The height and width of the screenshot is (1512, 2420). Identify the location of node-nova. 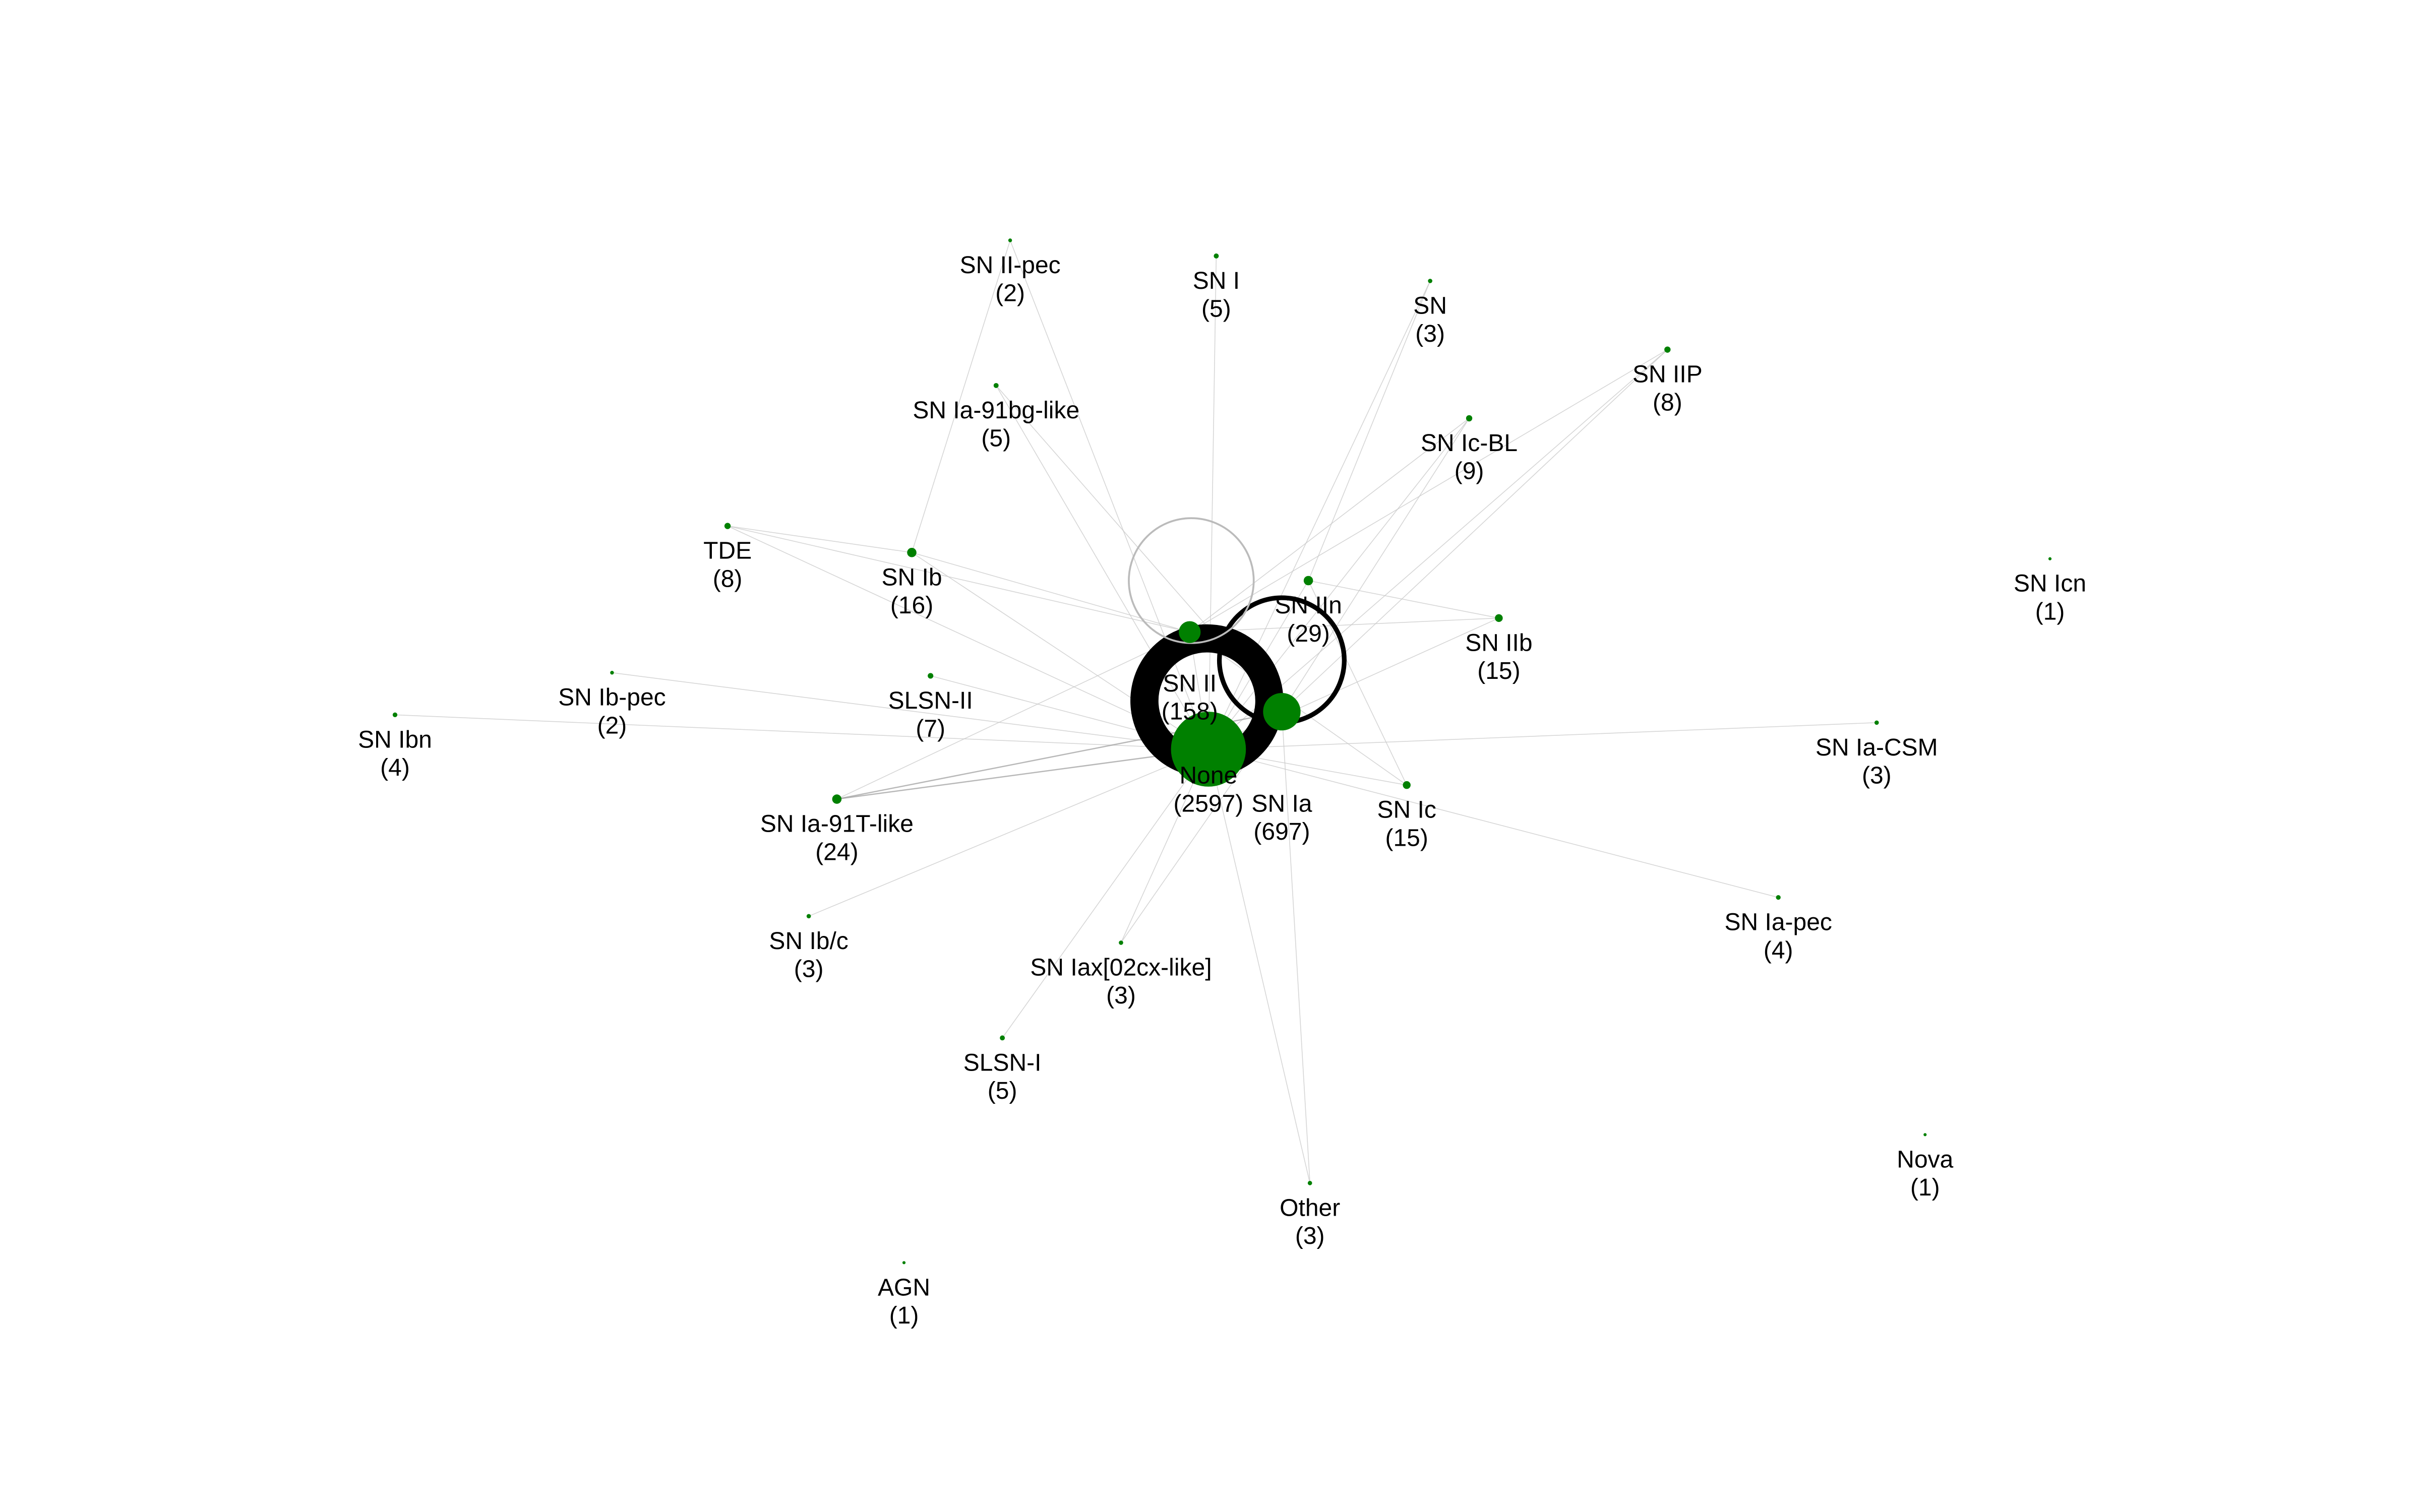
(1925, 1135).